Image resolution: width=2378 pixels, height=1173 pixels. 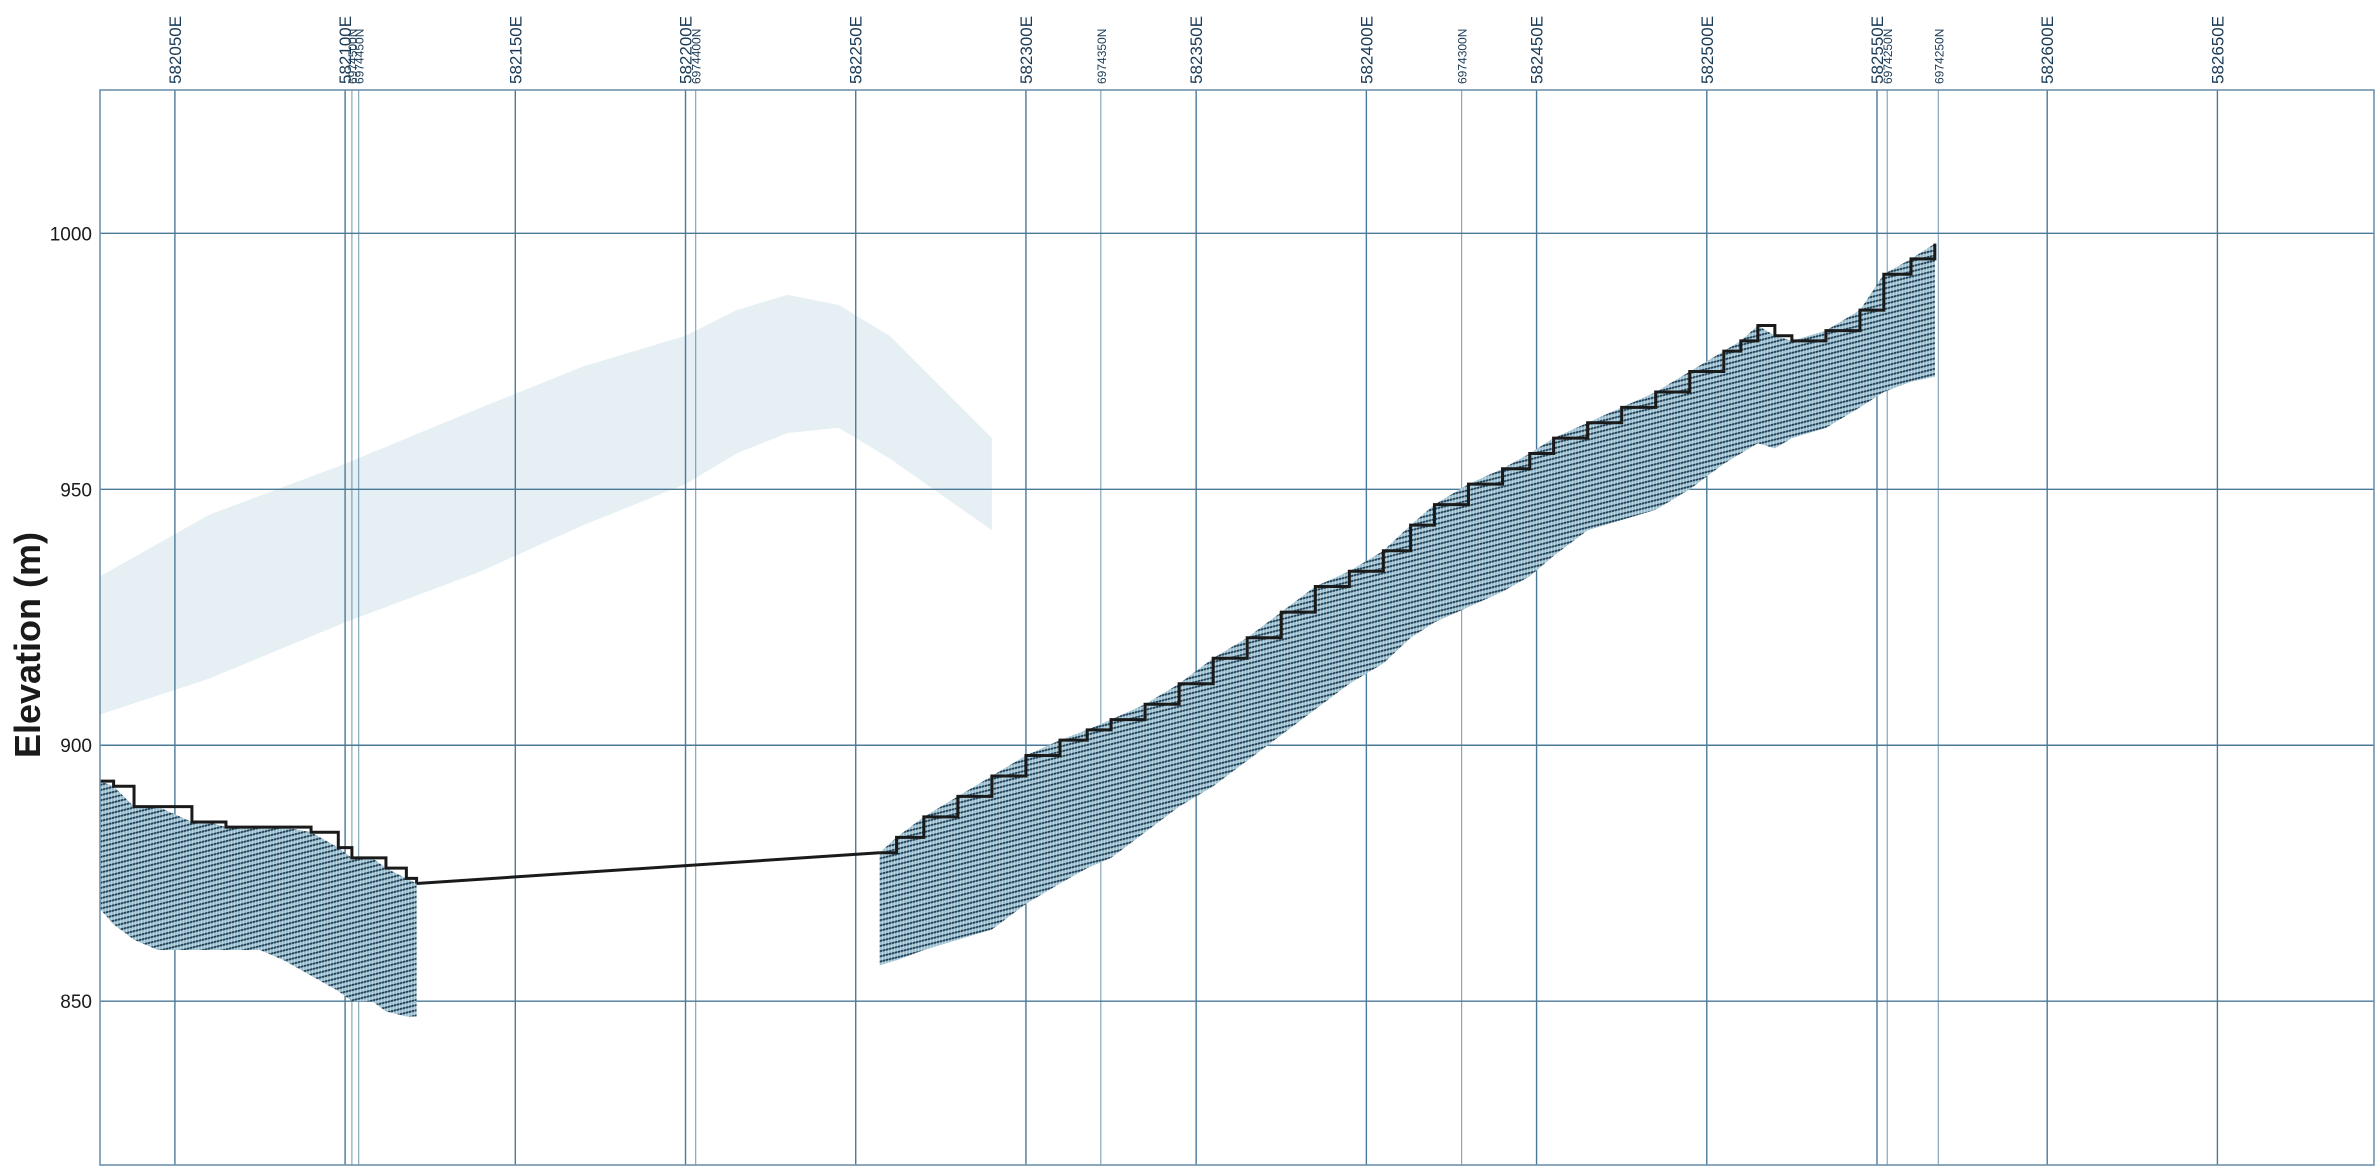 What do you see at coordinates (76, 1002) in the screenshot?
I see `y-tick-label-850: 850` at bounding box center [76, 1002].